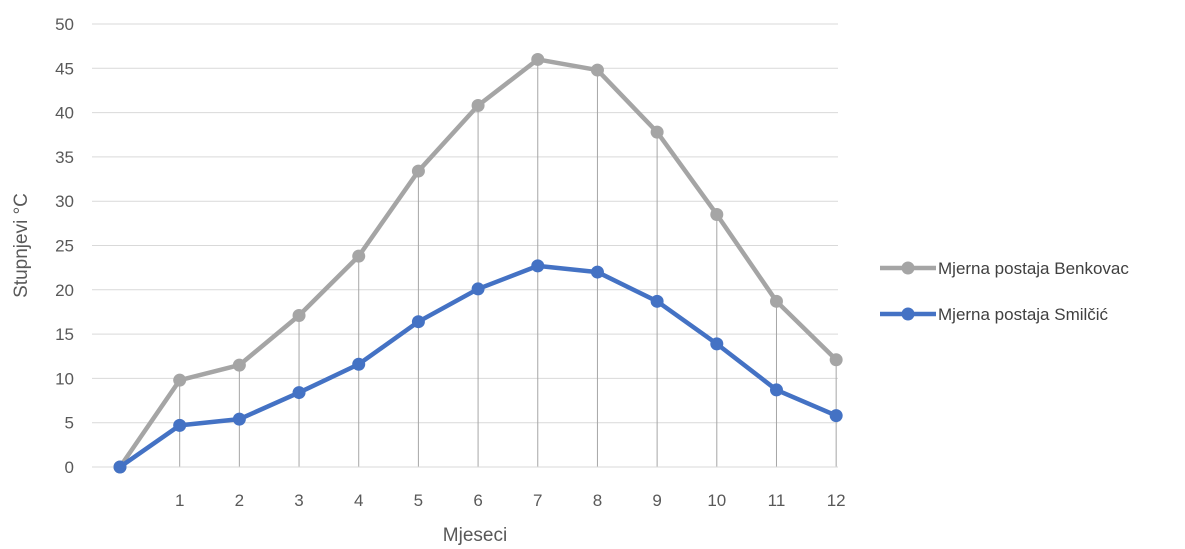  I want to click on y-tick-label: 0, so click(69, 467).